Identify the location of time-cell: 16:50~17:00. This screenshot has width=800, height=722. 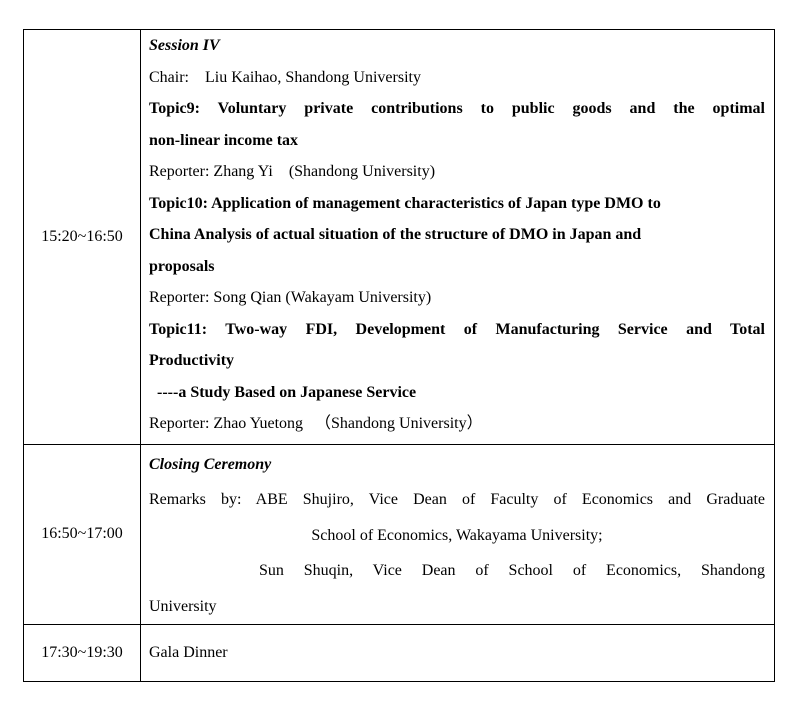
(82, 534).